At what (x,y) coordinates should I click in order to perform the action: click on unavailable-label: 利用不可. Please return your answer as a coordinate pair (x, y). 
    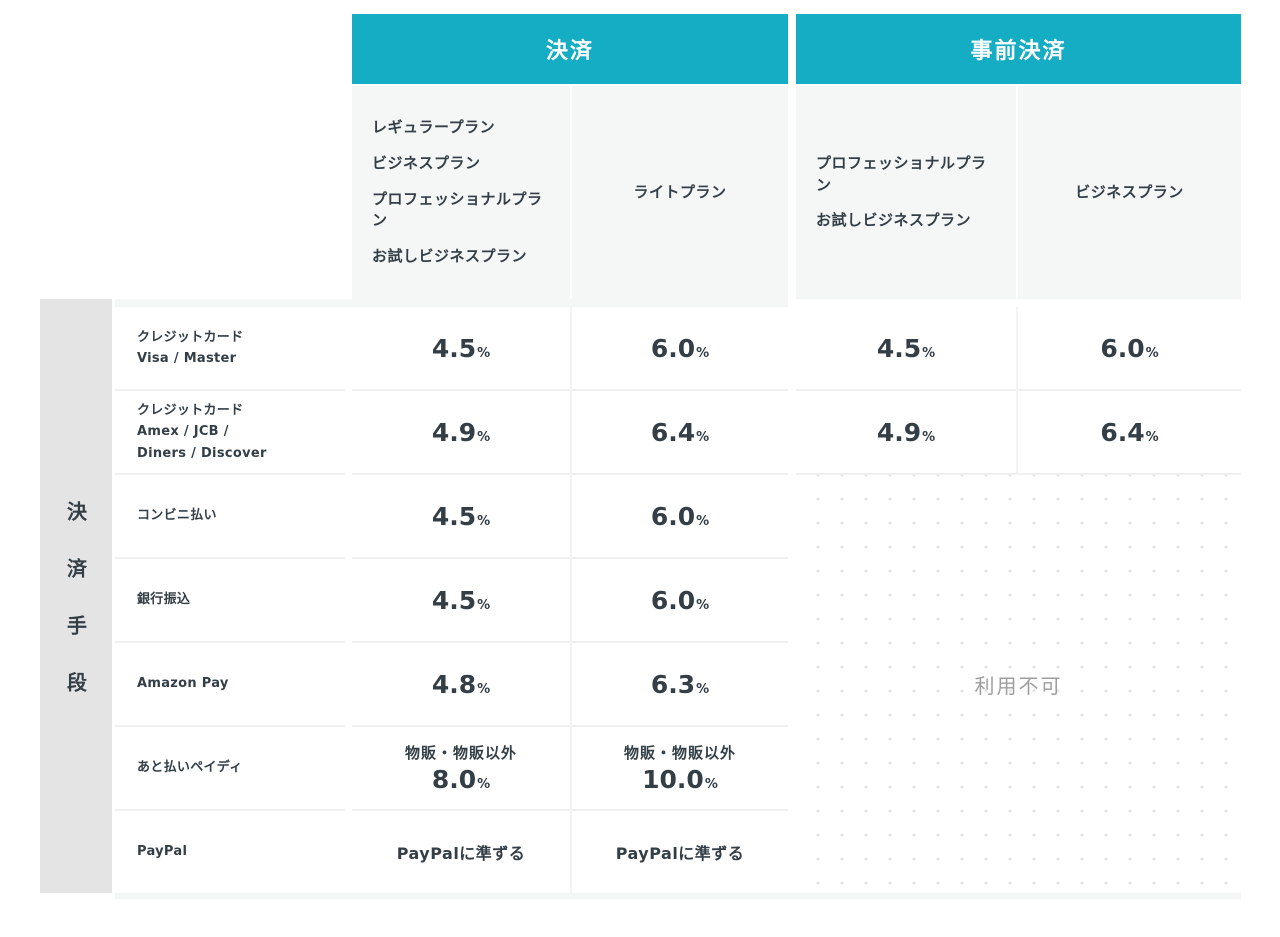
    Looking at the image, I should click on (1018, 685).